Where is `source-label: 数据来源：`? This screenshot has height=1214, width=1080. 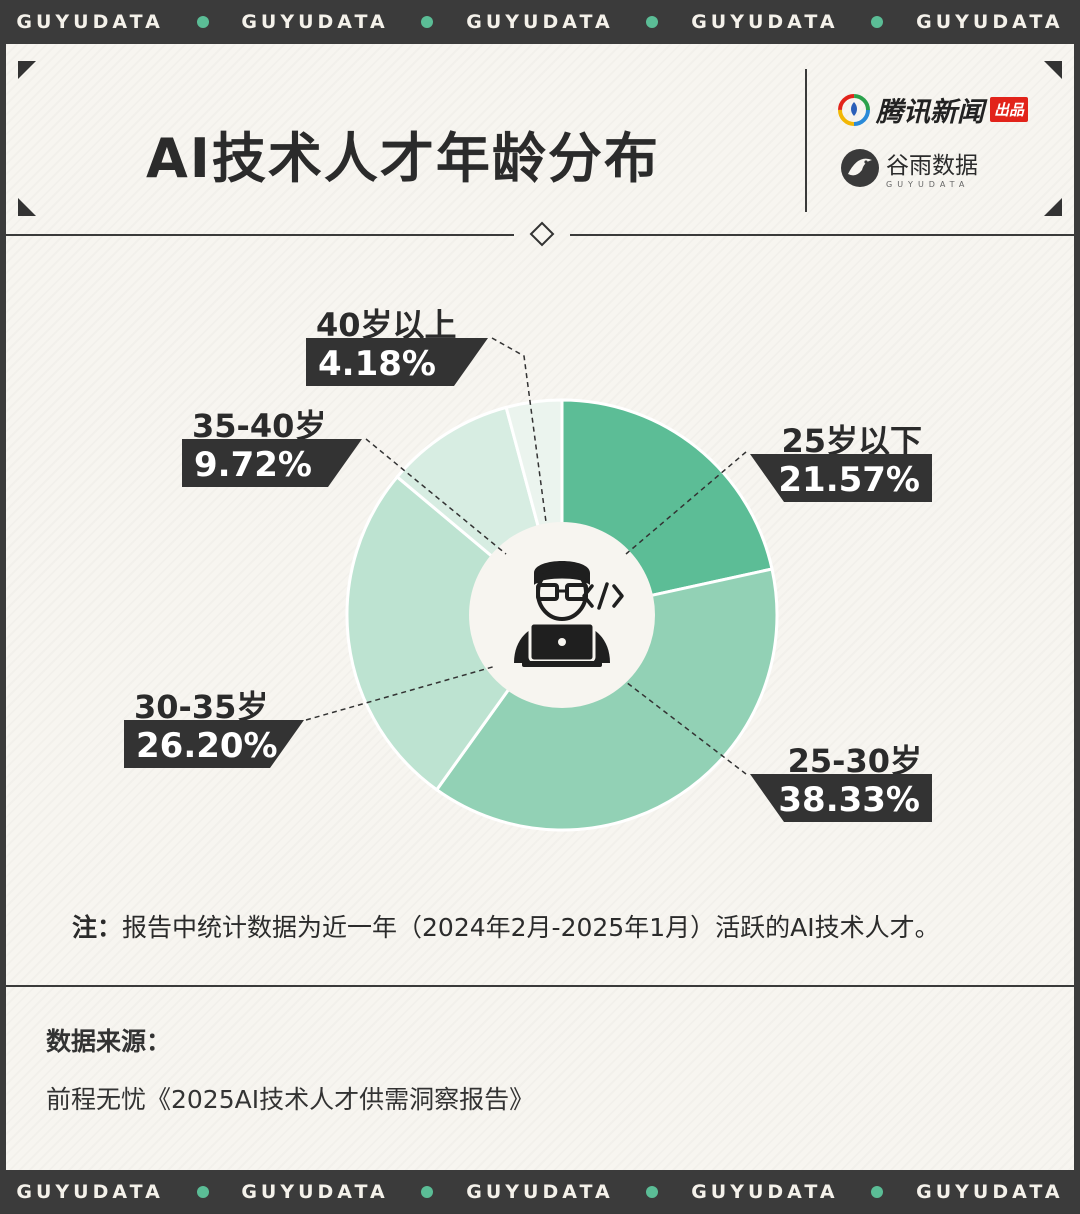
source-label: 数据来源： is located at coordinates (109, 1041).